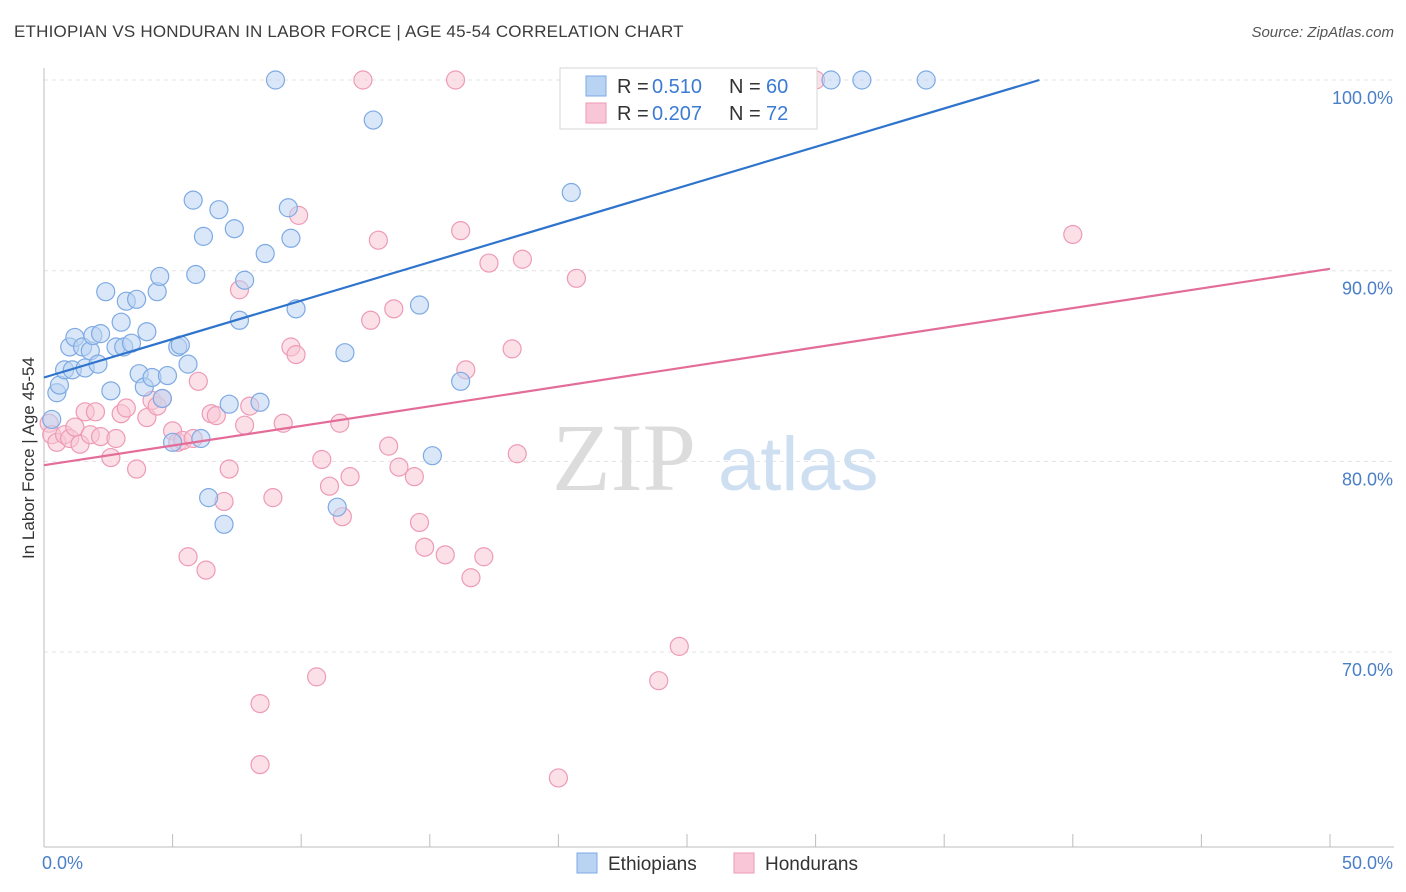  Describe the element at coordinates (1367, 289) in the screenshot. I see `y-tick-label-90: 90.0%` at that location.